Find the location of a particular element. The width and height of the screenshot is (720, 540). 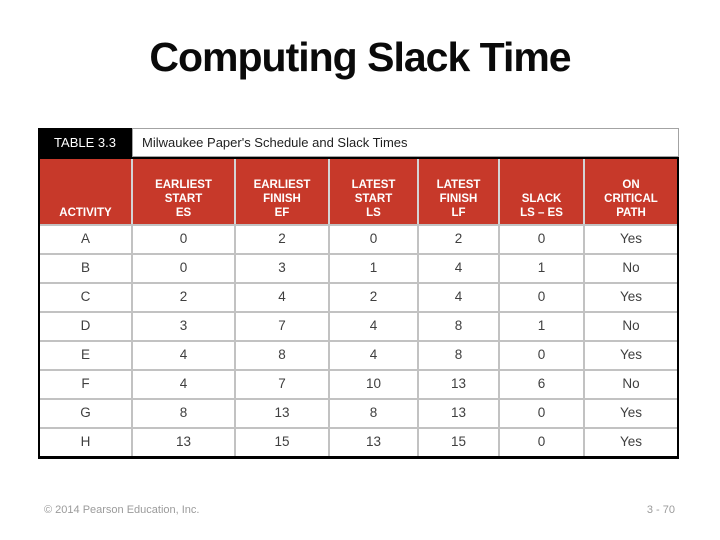

table-row: B 0 3 1 4 1 No is located at coordinates (358, 267).